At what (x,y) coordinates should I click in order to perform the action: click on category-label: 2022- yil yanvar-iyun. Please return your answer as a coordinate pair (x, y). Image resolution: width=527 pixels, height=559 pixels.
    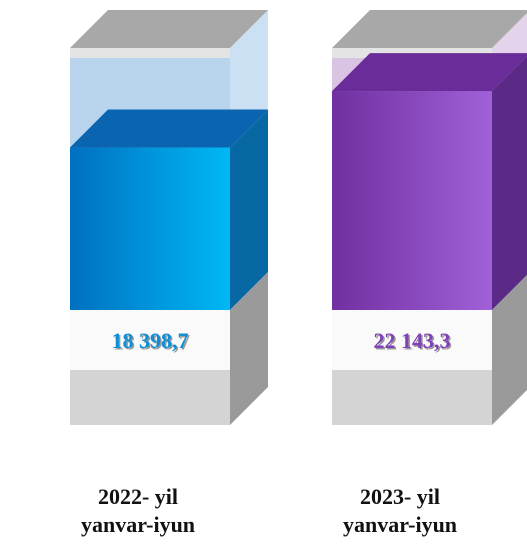
    Looking at the image, I should click on (138, 510).